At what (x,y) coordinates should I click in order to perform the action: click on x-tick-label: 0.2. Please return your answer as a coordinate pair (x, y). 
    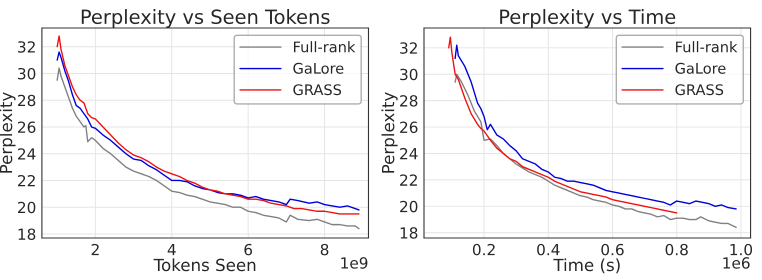
    Looking at the image, I should click on (483, 250).